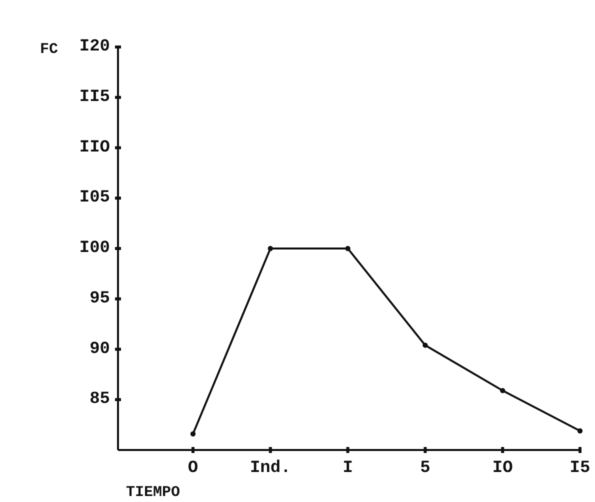 Image resolution: width=595 pixels, height=502 pixels. What do you see at coordinates (94, 248) in the screenshot?
I see `y-tick-label: I00` at bounding box center [94, 248].